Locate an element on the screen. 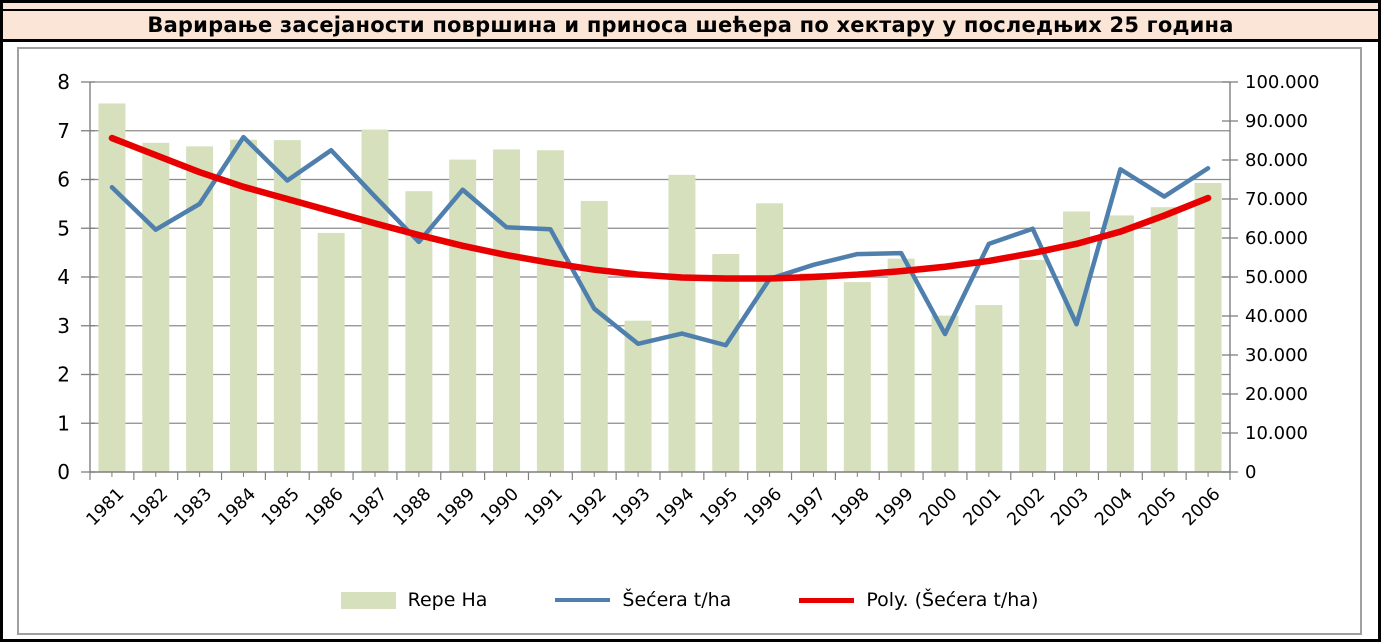 This screenshot has width=1381, height=642. x-axis-label: 1991 is located at coordinates (544, 507).